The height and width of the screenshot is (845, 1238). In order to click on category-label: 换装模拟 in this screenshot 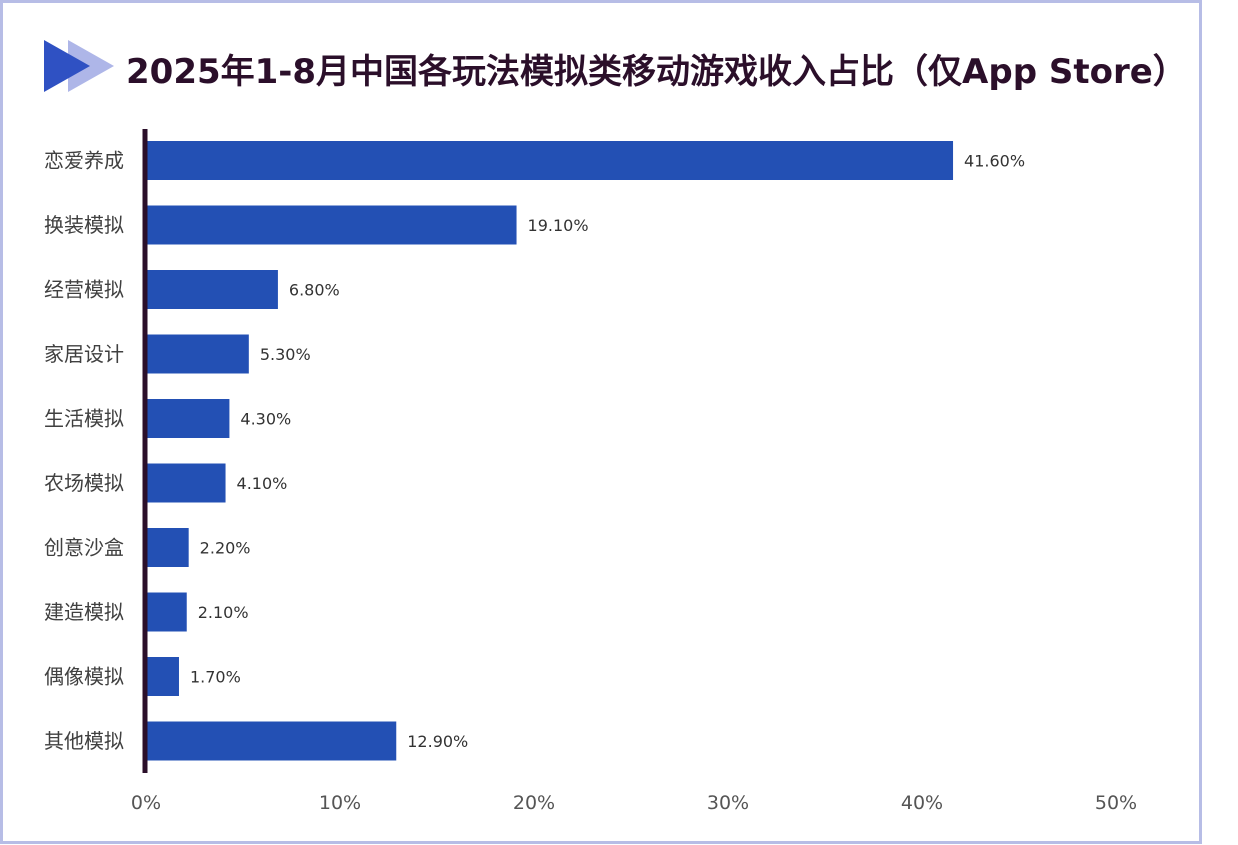, I will do `click(84, 225)`.